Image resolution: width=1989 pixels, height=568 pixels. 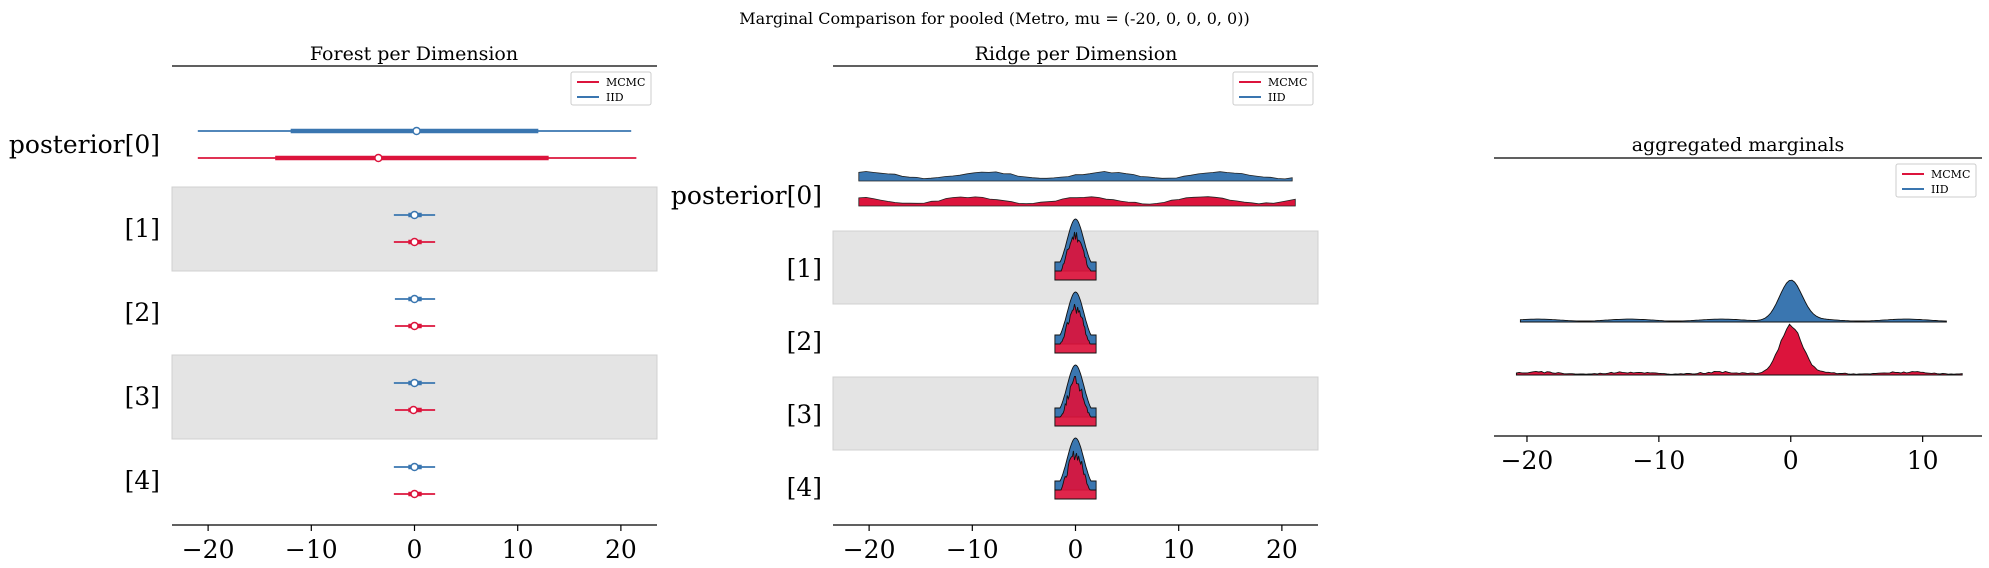 I want to click on aggregated-density-iid, so click(x=1733, y=301).